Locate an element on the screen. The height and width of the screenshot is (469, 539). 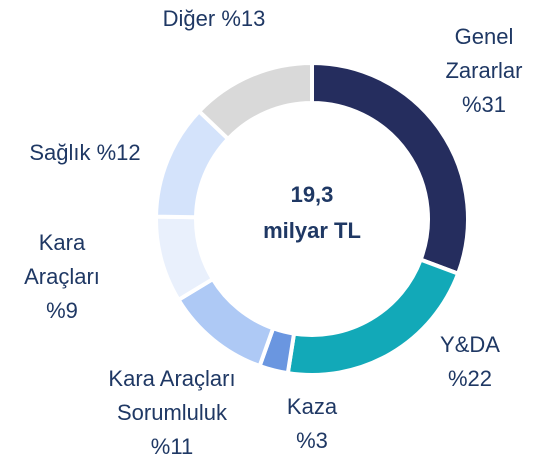
category-label: Kara Araçları Sorumluluk is located at coordinates (172, 395).